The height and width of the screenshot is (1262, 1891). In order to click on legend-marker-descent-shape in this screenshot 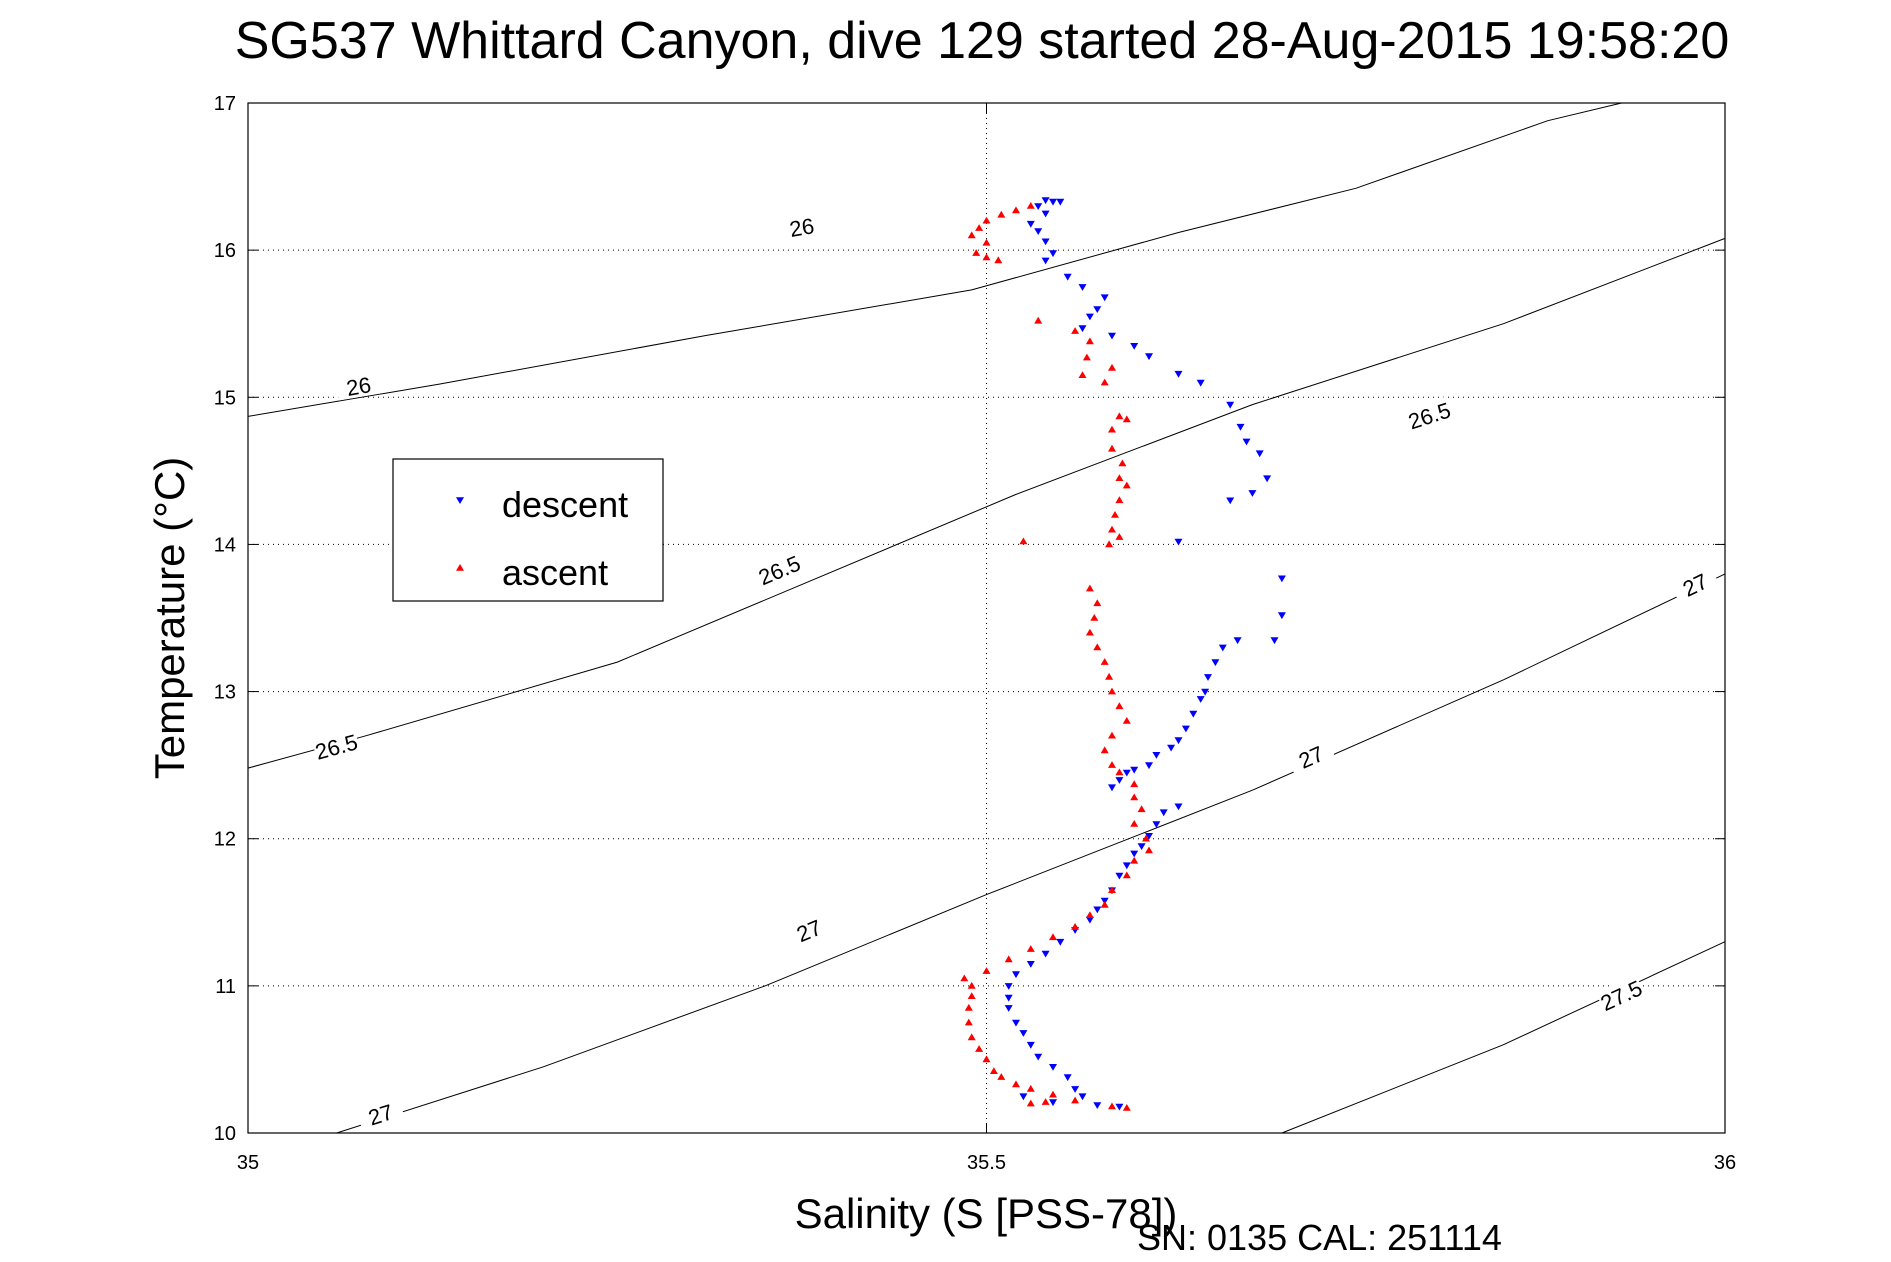, I will do `click(460, 500)`.